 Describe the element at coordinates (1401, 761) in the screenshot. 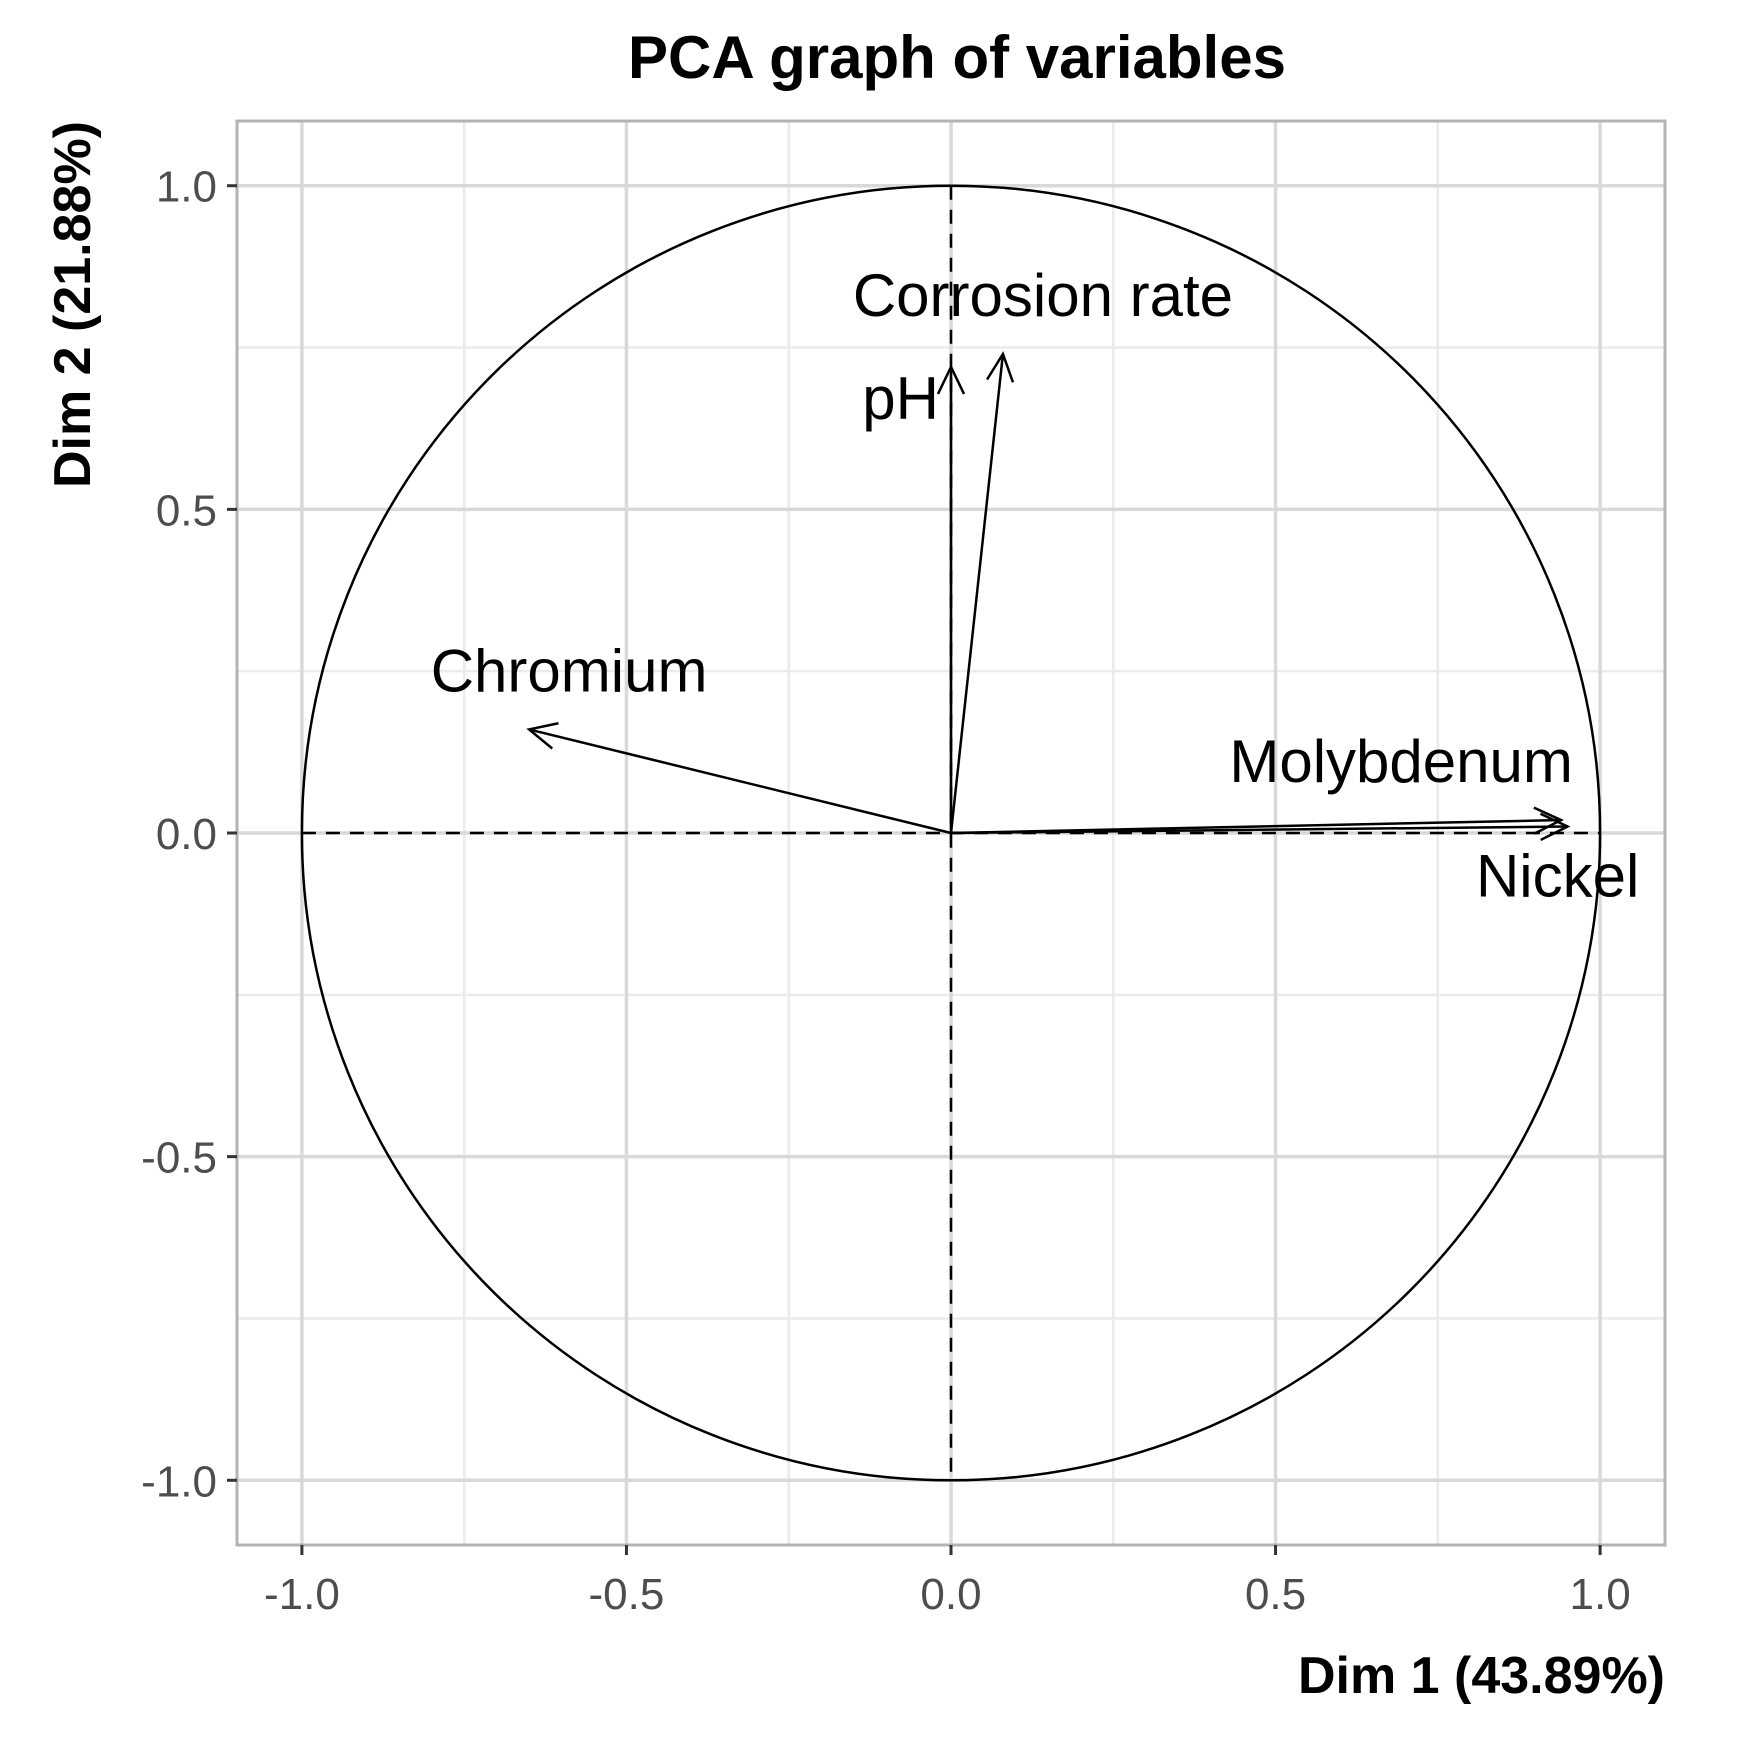

I see `label-molybdenum: Molybdenum` at that location.